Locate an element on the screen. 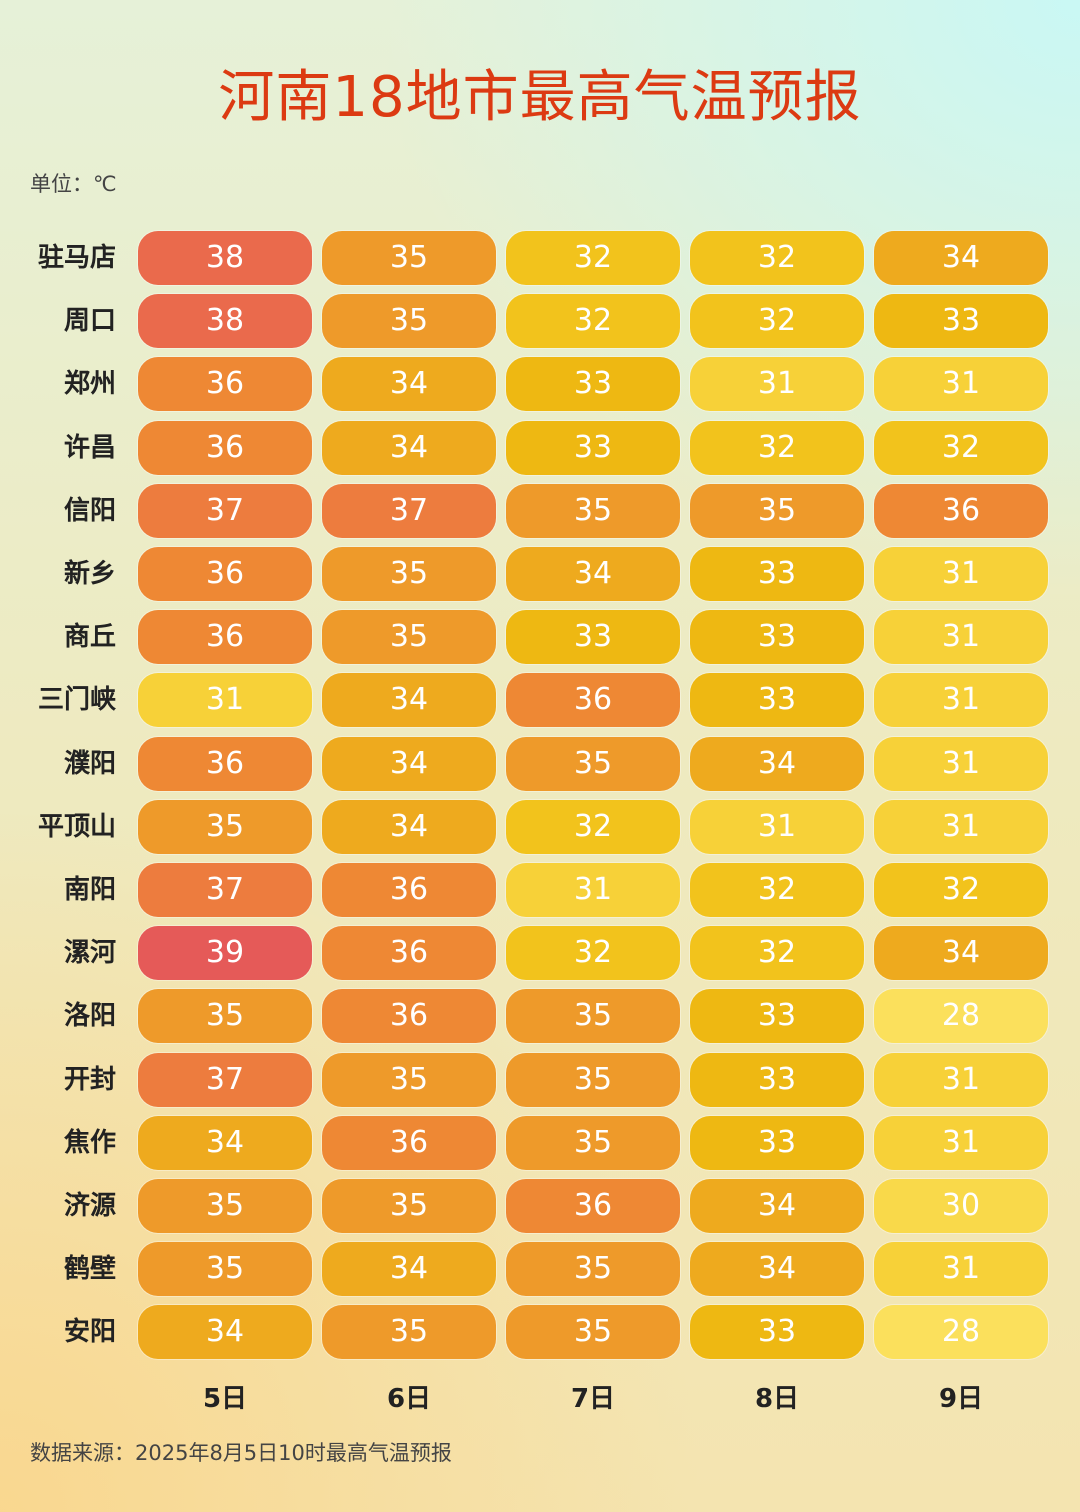 Image resolution: width=1080 pixels, height=1512 pixels. row-label: 开封 is located at coordinates (89, 1079).